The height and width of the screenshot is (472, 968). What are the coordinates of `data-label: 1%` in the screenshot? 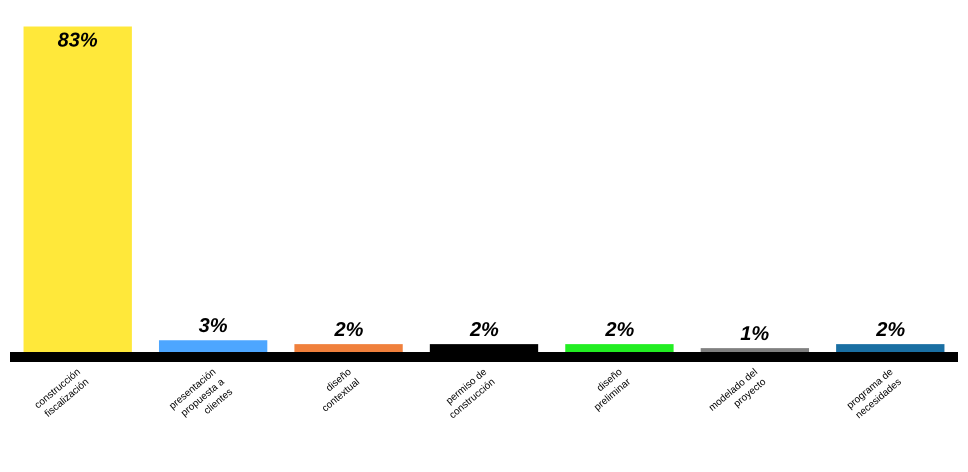 It's located at (755, 334).